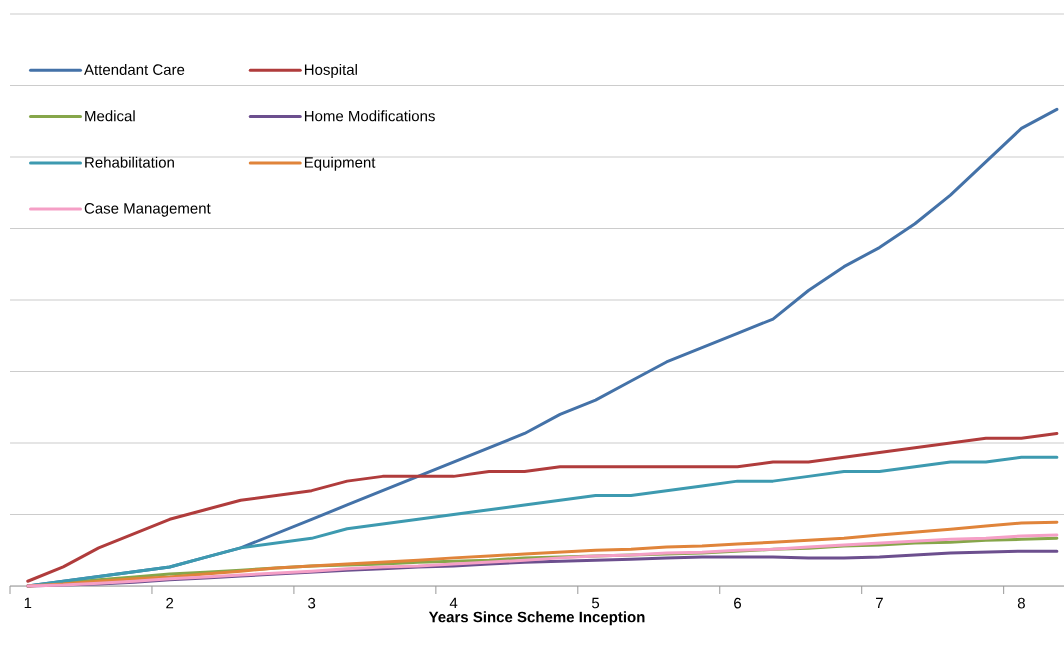 This screenshot has width=1064, height=657. Describe the element at coordinates (536, 618) in the screenshot. I see `x-axis-title: Years Since Scheme Inception` at that location.